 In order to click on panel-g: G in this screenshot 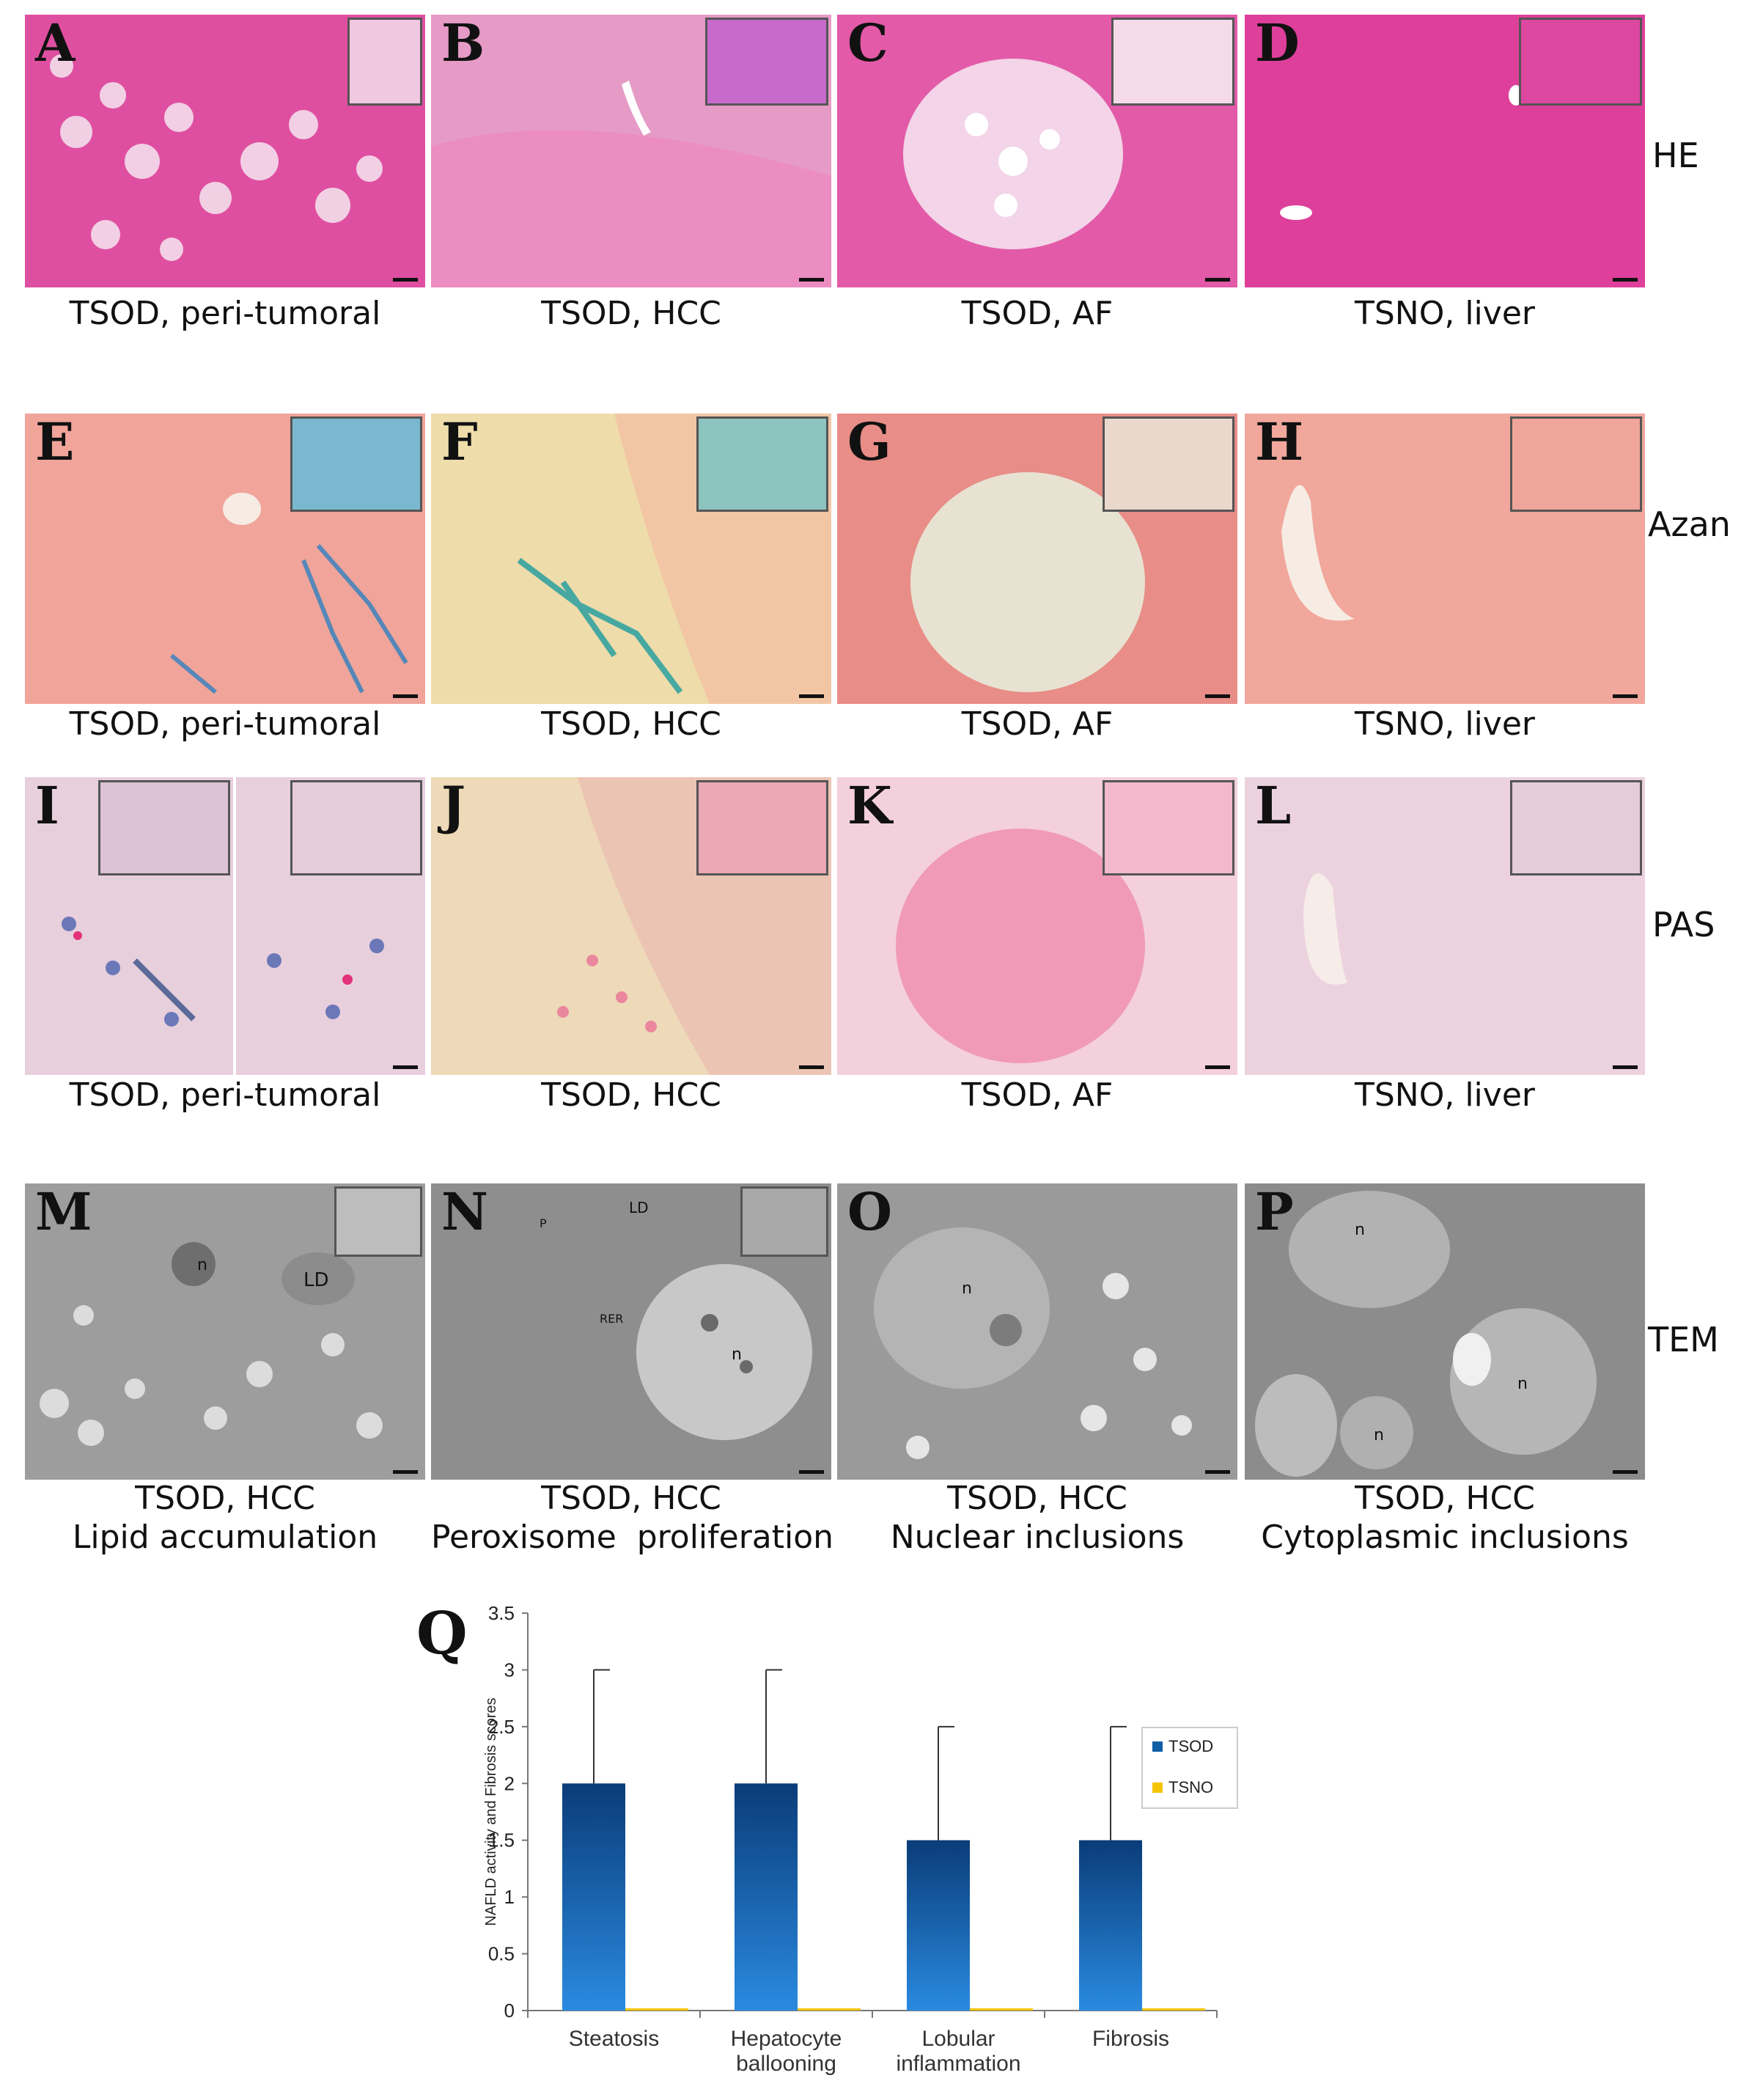, I will do `click(1037, 559)`.